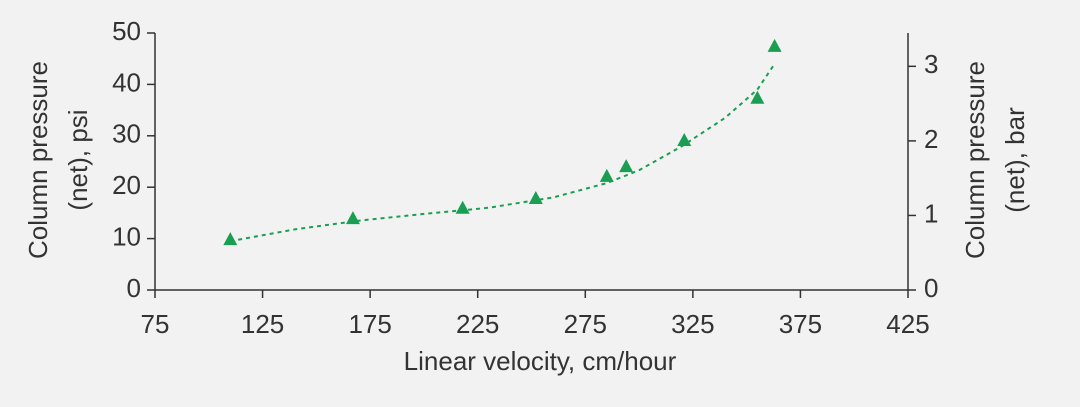 The height and width of the screenshot is (407, 1080). I want to click on x-tick-label: 425, so click(907, 324).